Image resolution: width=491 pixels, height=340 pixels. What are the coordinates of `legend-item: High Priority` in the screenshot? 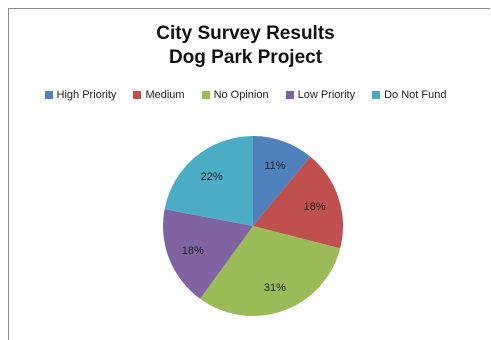 It's located at (80, 95).